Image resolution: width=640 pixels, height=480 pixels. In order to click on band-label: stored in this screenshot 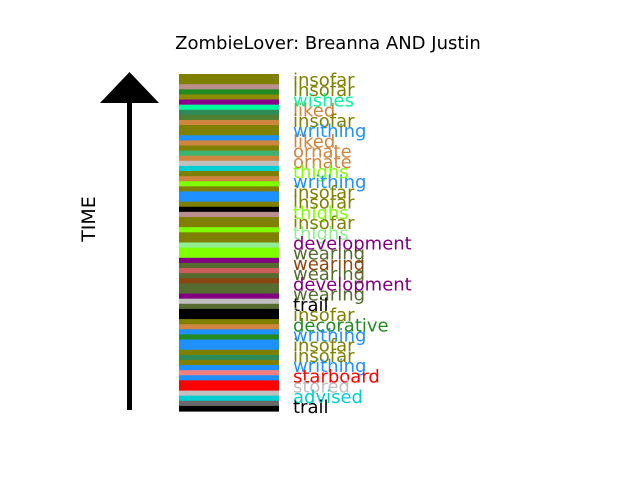, I will do `click(321, 387)`.